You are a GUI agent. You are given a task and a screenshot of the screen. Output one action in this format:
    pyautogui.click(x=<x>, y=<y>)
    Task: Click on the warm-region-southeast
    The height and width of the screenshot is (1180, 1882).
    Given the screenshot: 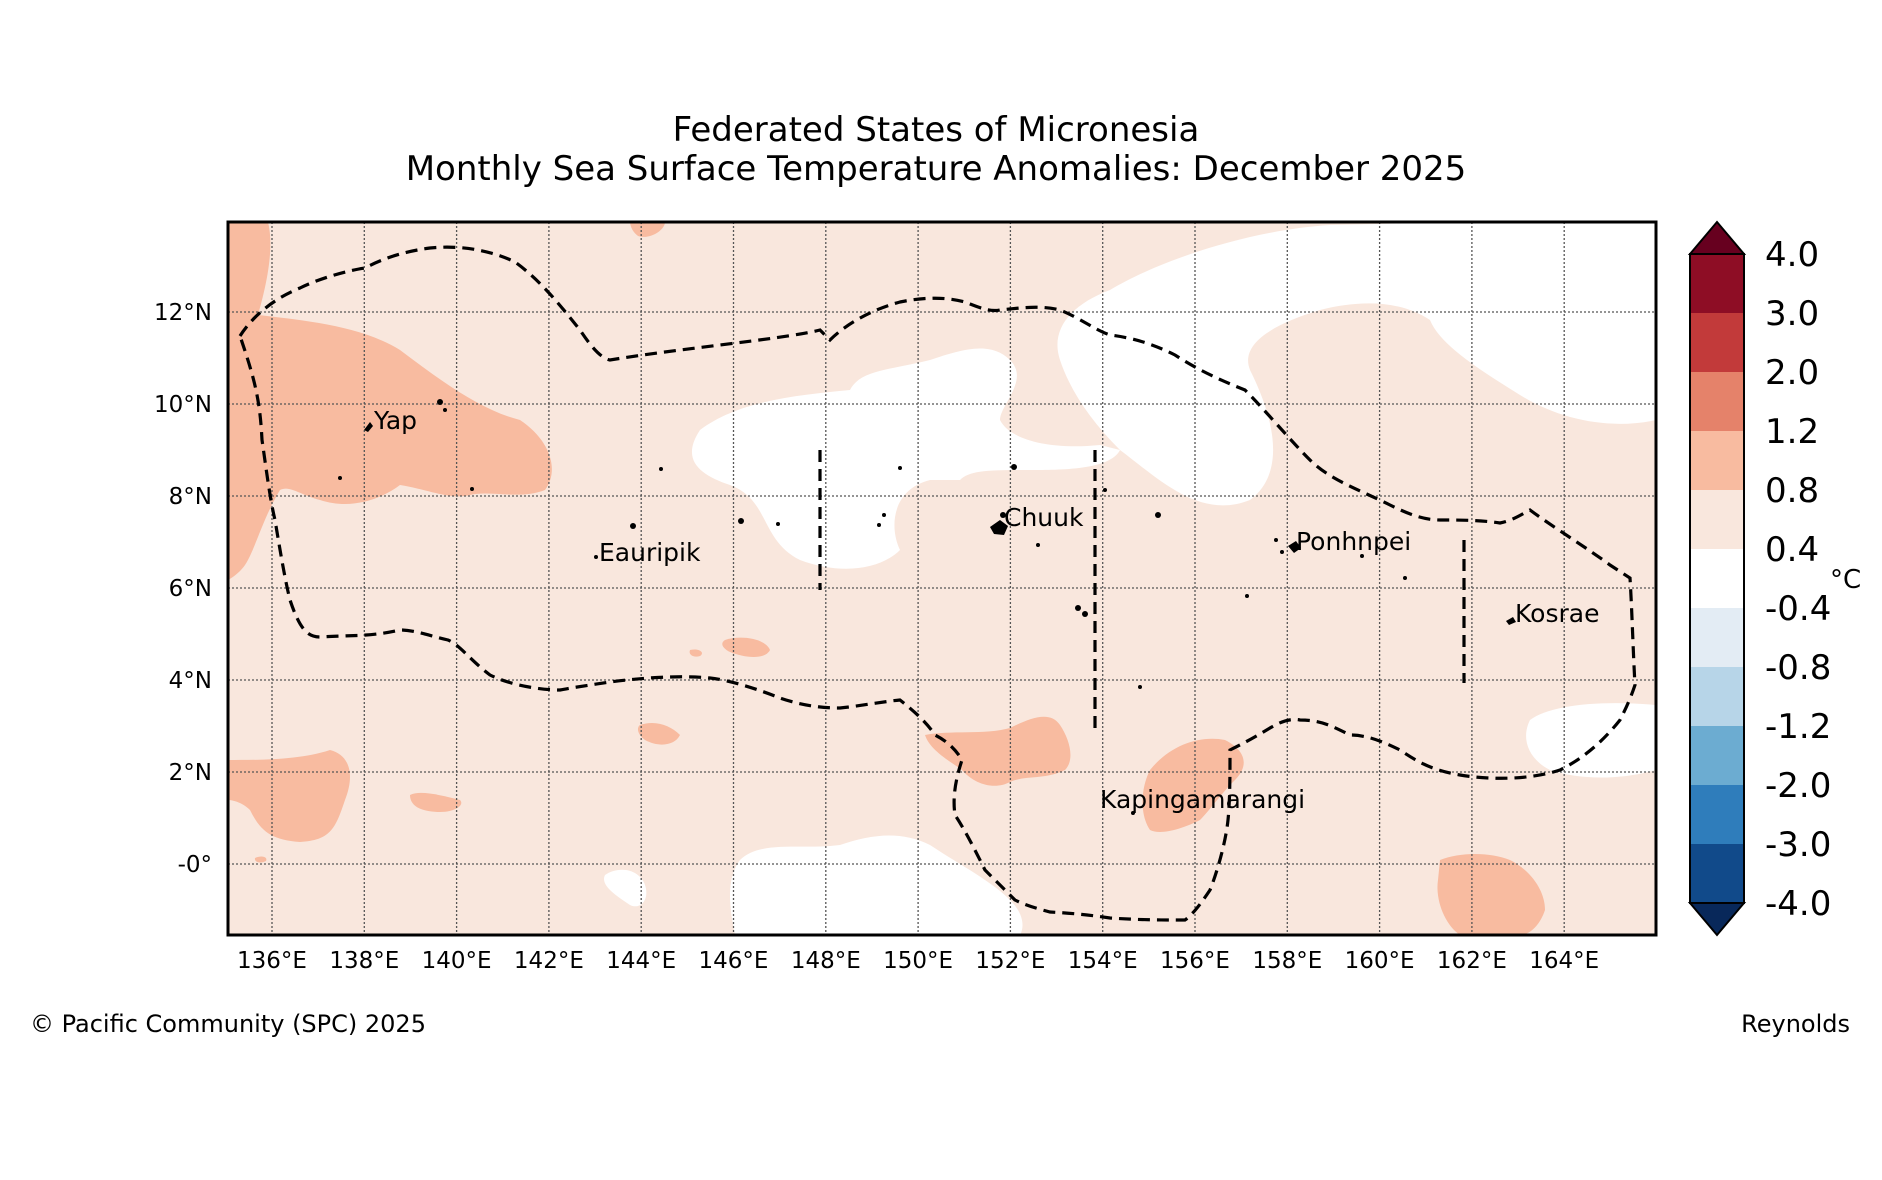 What is the action you would take?
    pyautogui.click(x=1491, y=894)
    